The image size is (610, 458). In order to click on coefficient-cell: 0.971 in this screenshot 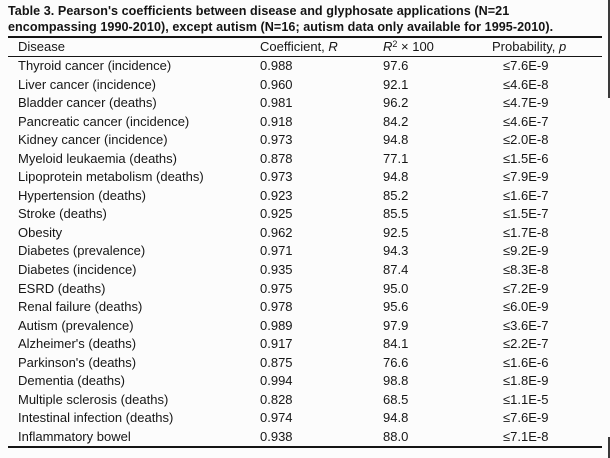, I will do `click(276, 251)`.